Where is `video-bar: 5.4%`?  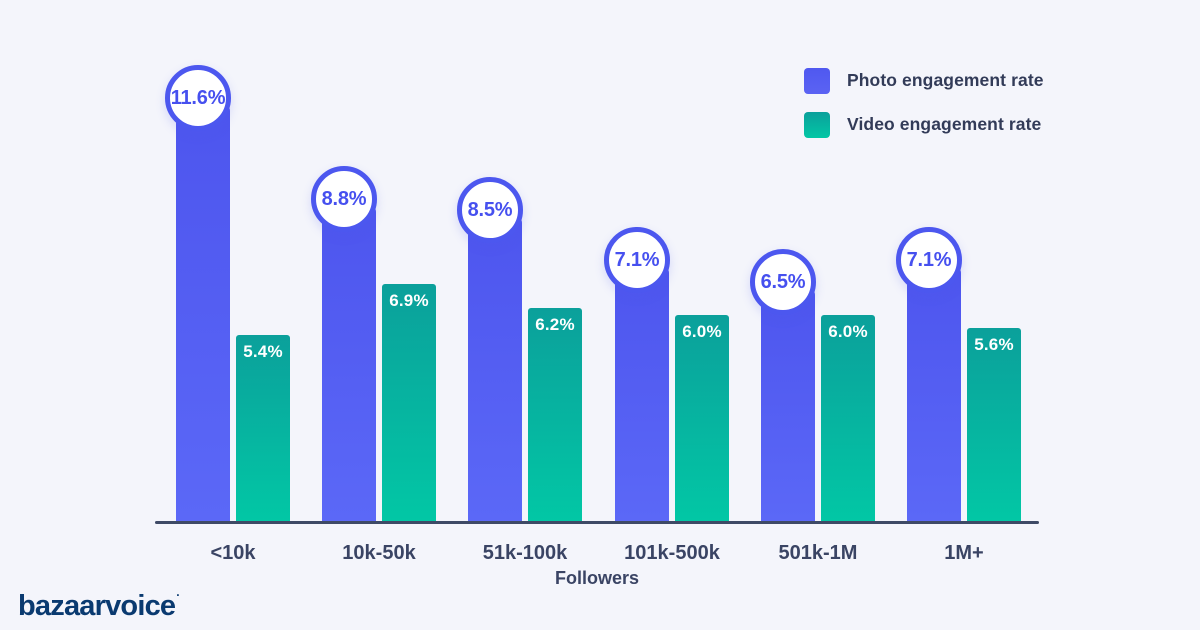 video-bar: 5.4% is located at coordinates (263, 428).